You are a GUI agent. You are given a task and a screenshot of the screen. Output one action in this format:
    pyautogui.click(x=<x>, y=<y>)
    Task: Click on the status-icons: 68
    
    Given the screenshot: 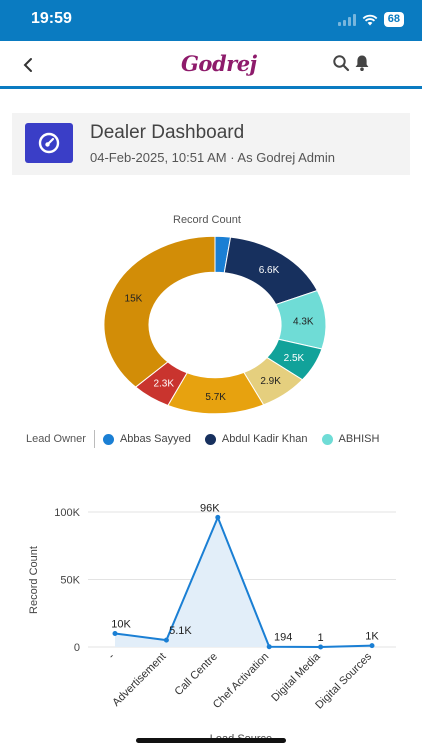 What is the action you would take?
    pyautogui.click(x=370, y=19)
    